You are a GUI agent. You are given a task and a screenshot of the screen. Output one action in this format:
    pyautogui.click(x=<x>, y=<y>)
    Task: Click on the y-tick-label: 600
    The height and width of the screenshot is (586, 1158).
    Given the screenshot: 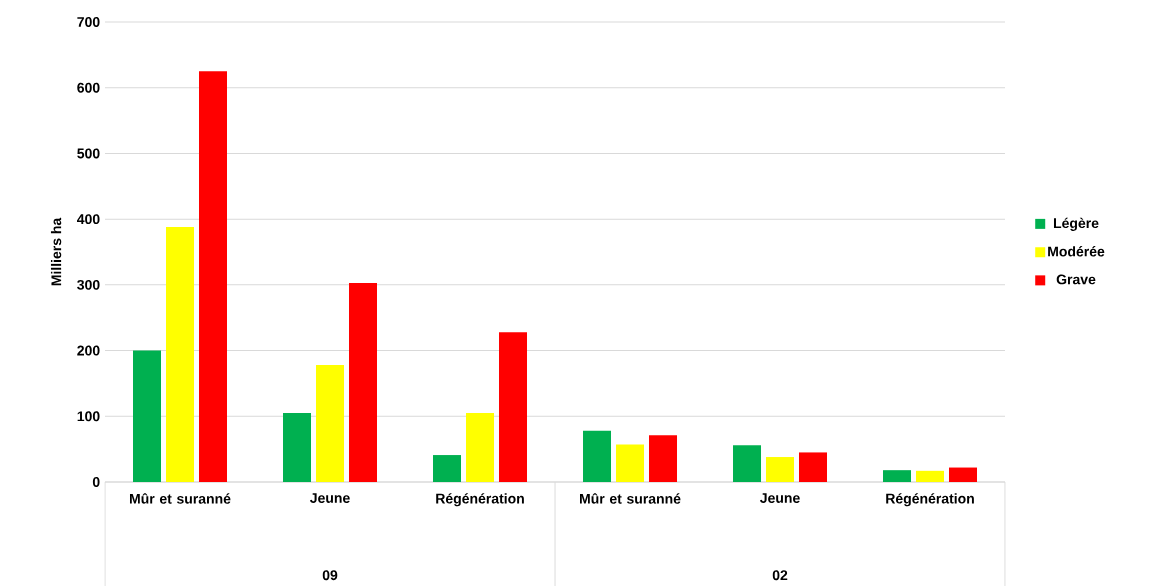 What is the action you would take?
    pyautogui.click(x=88, y=87)
    